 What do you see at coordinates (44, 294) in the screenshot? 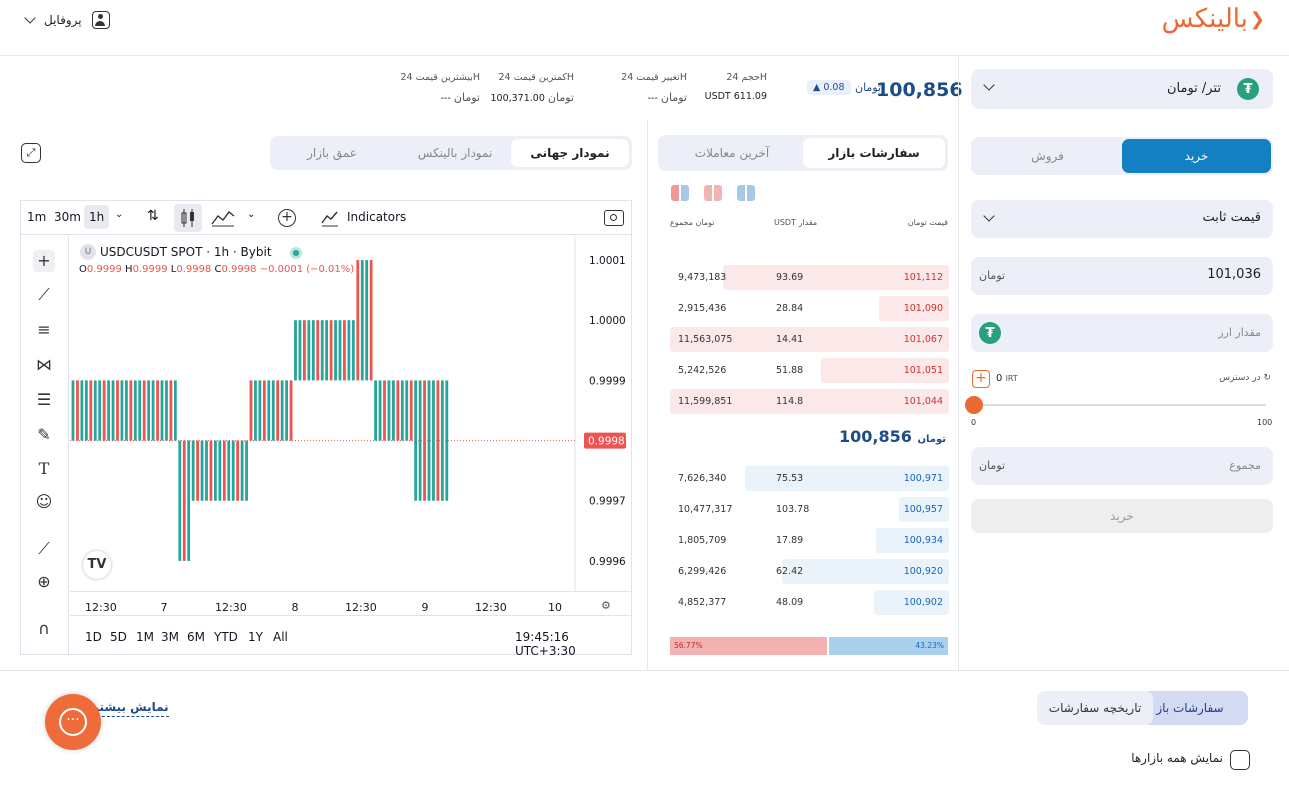
I see `trendline-icon: ⟋` at bounding box center [44, 294].